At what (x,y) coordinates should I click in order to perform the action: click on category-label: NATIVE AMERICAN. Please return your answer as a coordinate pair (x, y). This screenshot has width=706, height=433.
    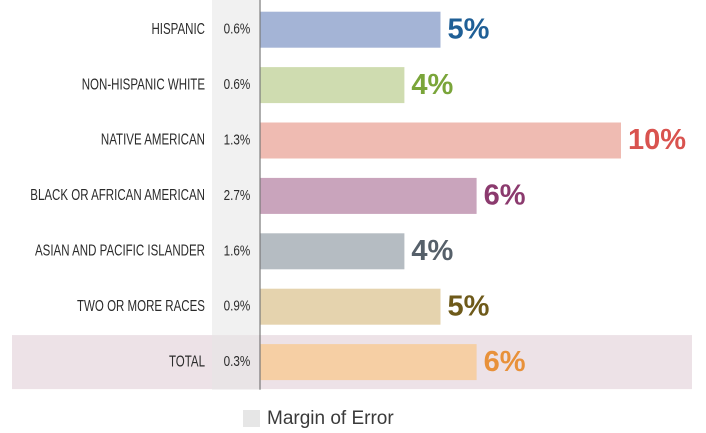
    Looking at the image, I should click on (153, 139).